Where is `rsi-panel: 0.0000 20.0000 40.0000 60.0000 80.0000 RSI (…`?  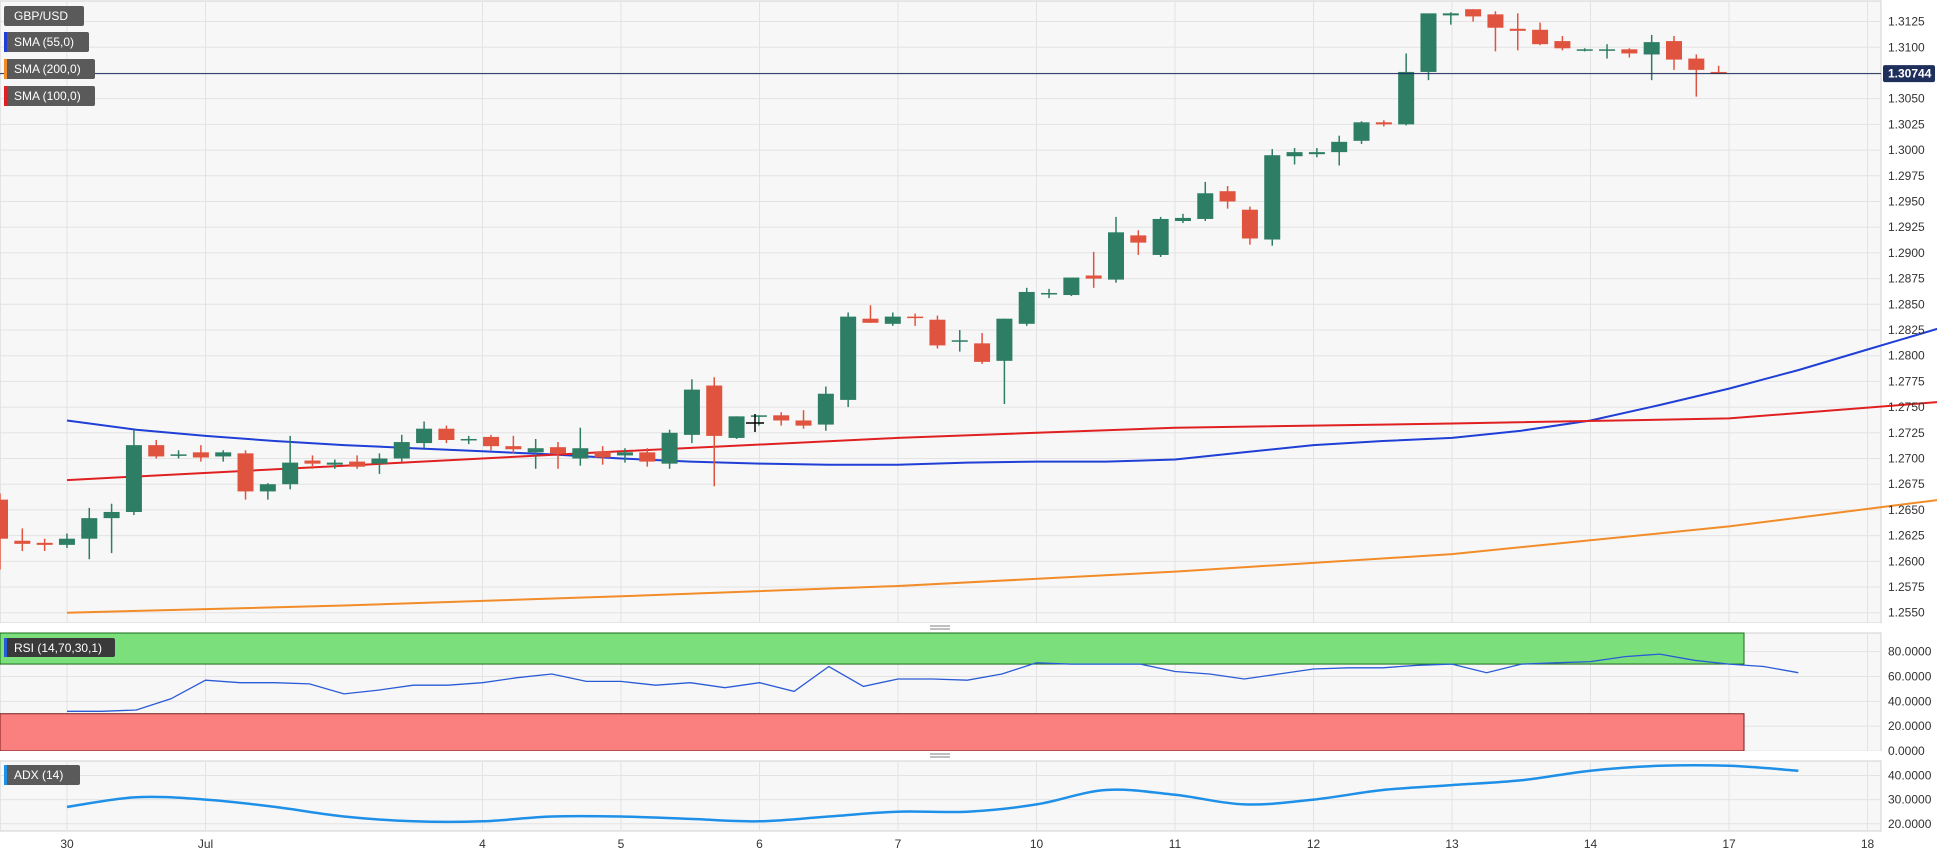 rsi-panel: 0.0000 20.0000 40.0000 60.0000 80.0000 RSI (… is located at coordinates (966, 695).